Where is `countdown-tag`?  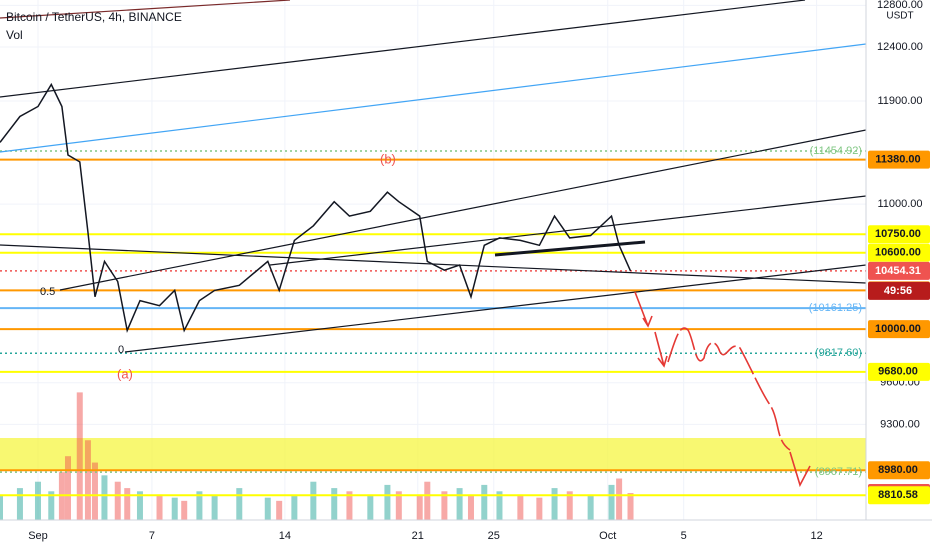 countdown-tag is located at coordinates (899, 290).